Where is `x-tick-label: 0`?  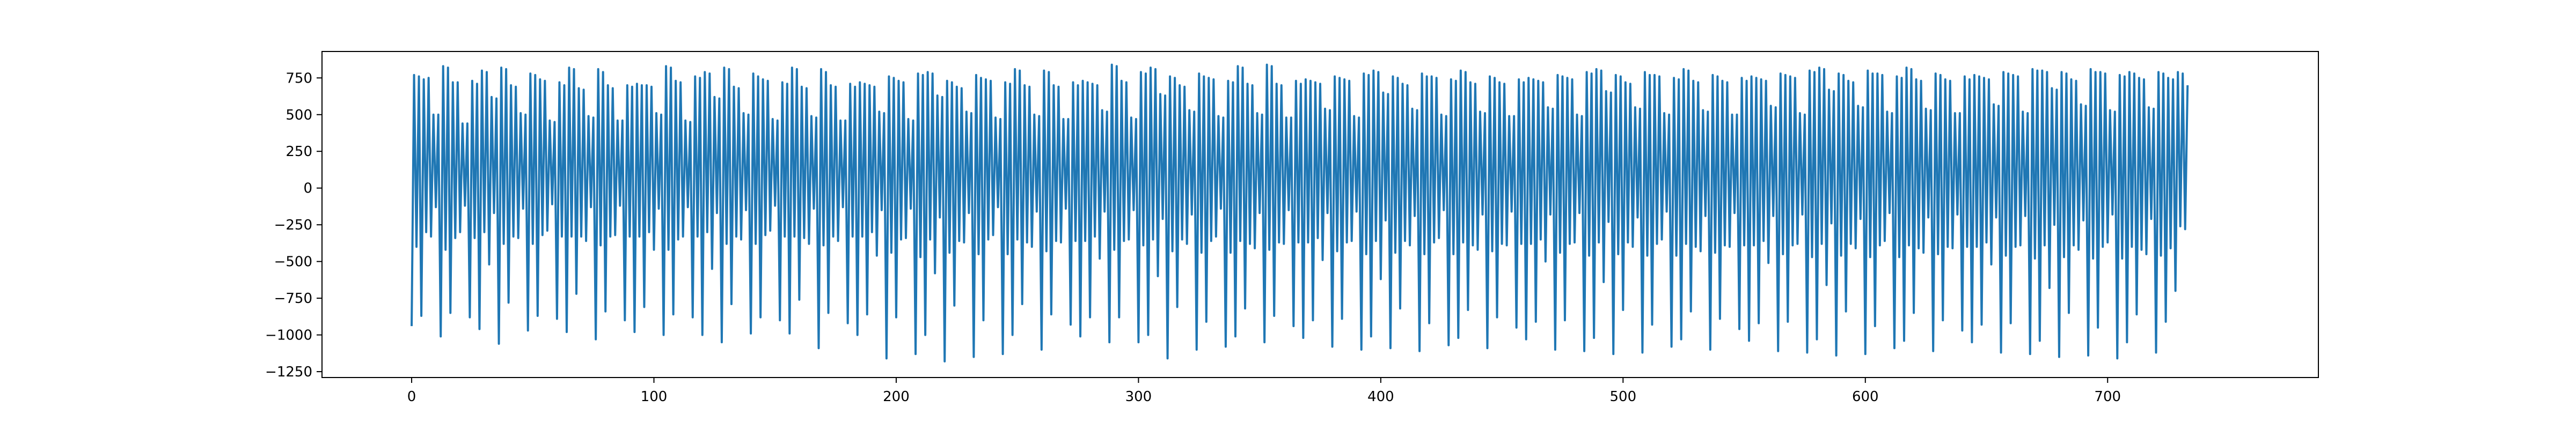 x-tick-label: 0 is located at coordinates (411, 397).